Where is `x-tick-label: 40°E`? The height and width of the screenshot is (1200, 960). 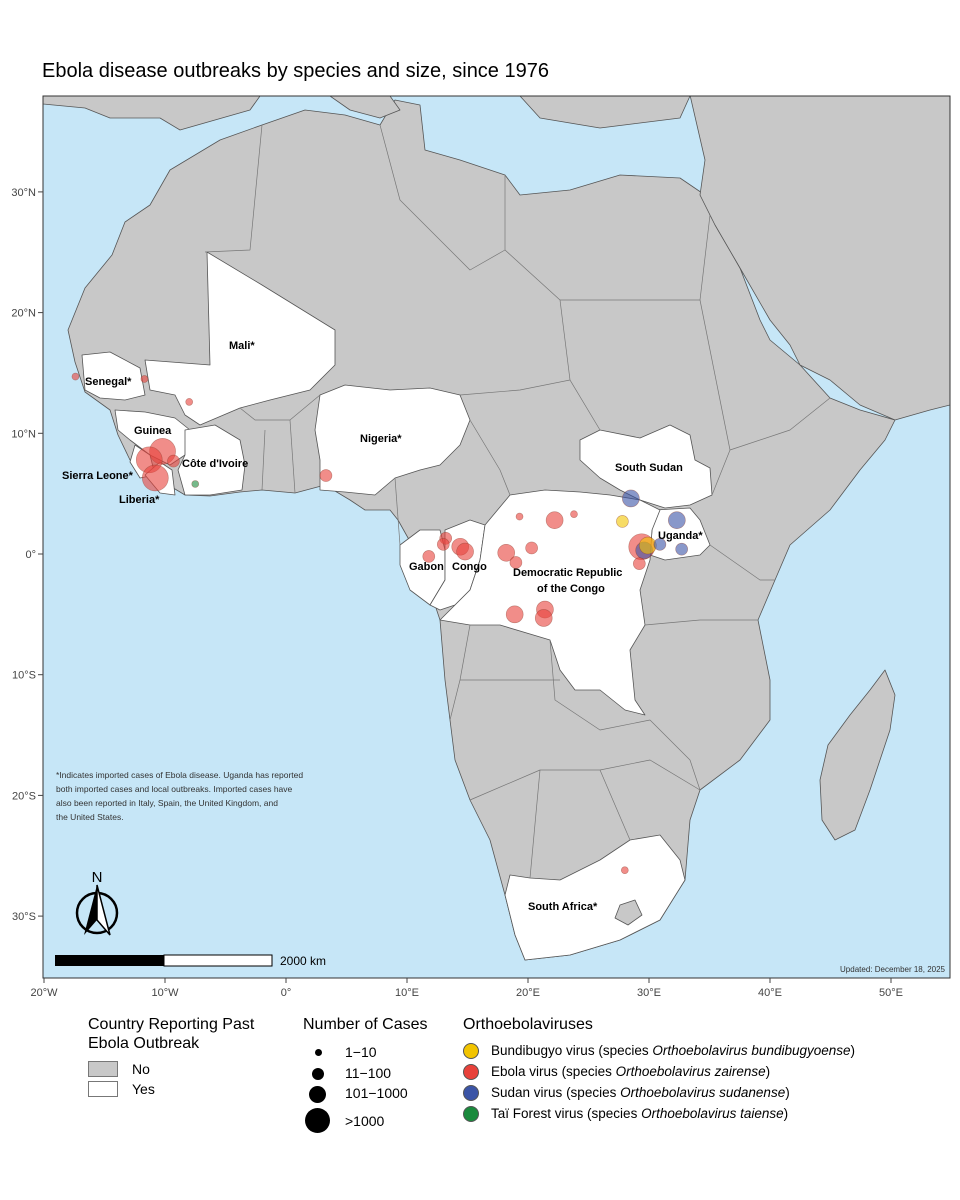 x-tick-label: 40°E is located at coordinates (770, 993).